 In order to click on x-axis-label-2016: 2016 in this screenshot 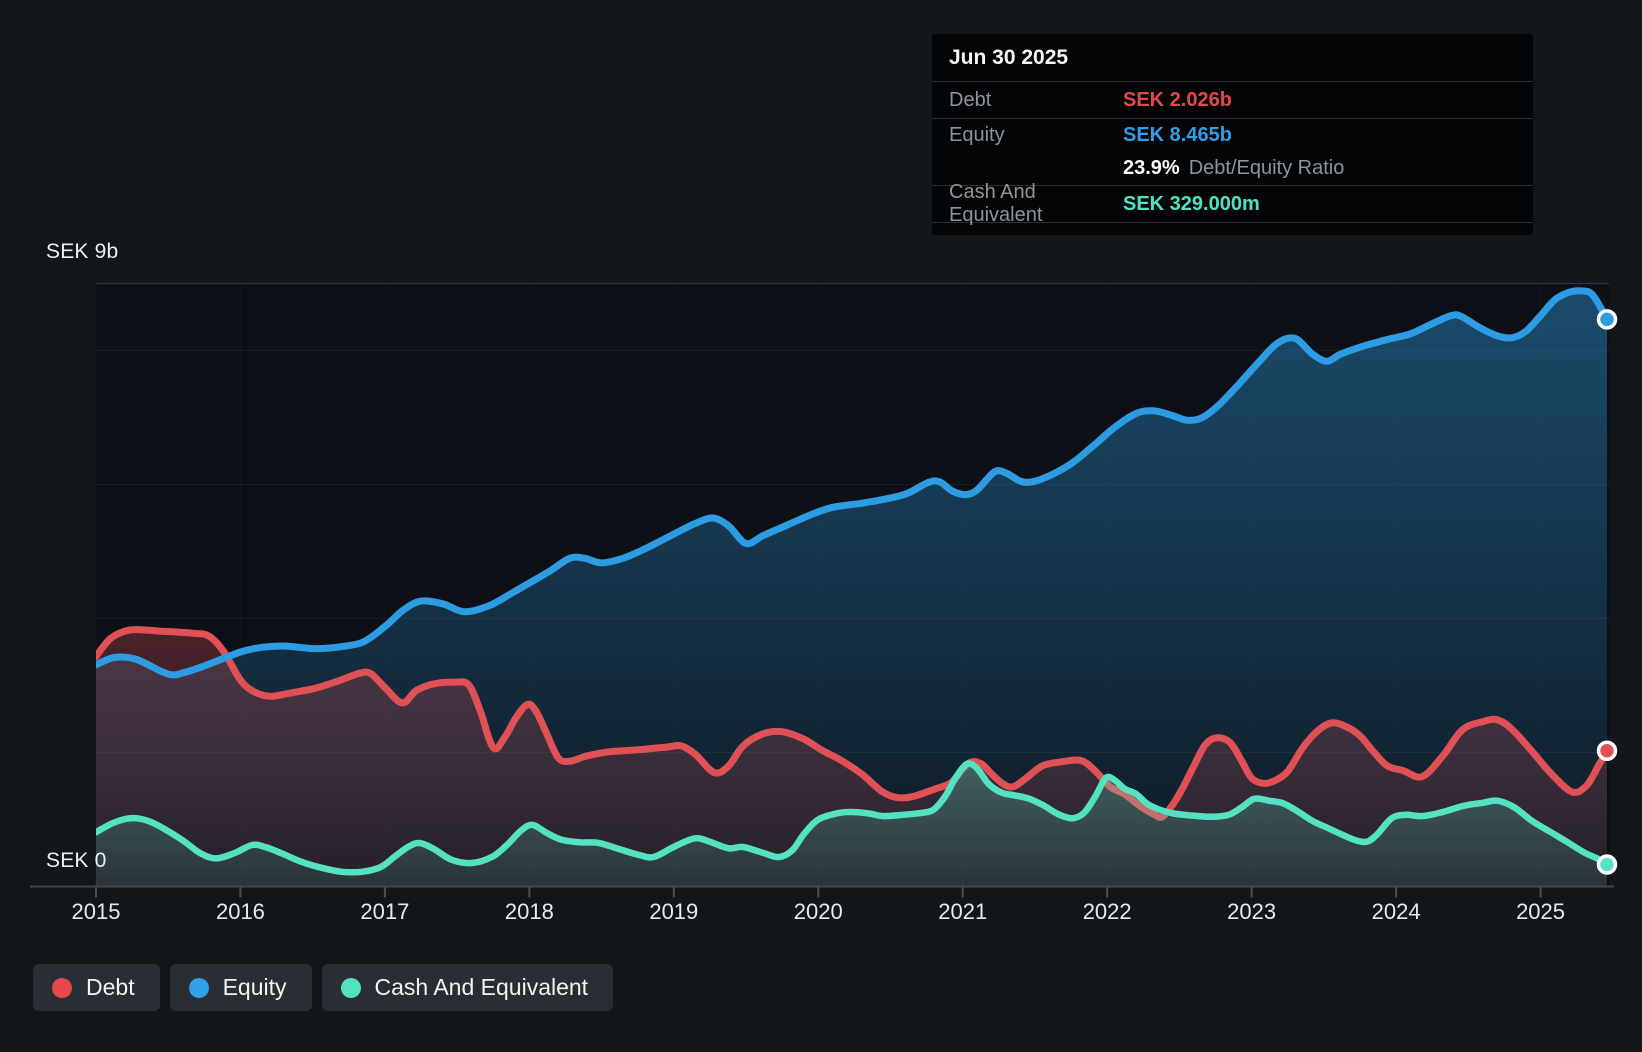, I will do `click(240, 911)`.